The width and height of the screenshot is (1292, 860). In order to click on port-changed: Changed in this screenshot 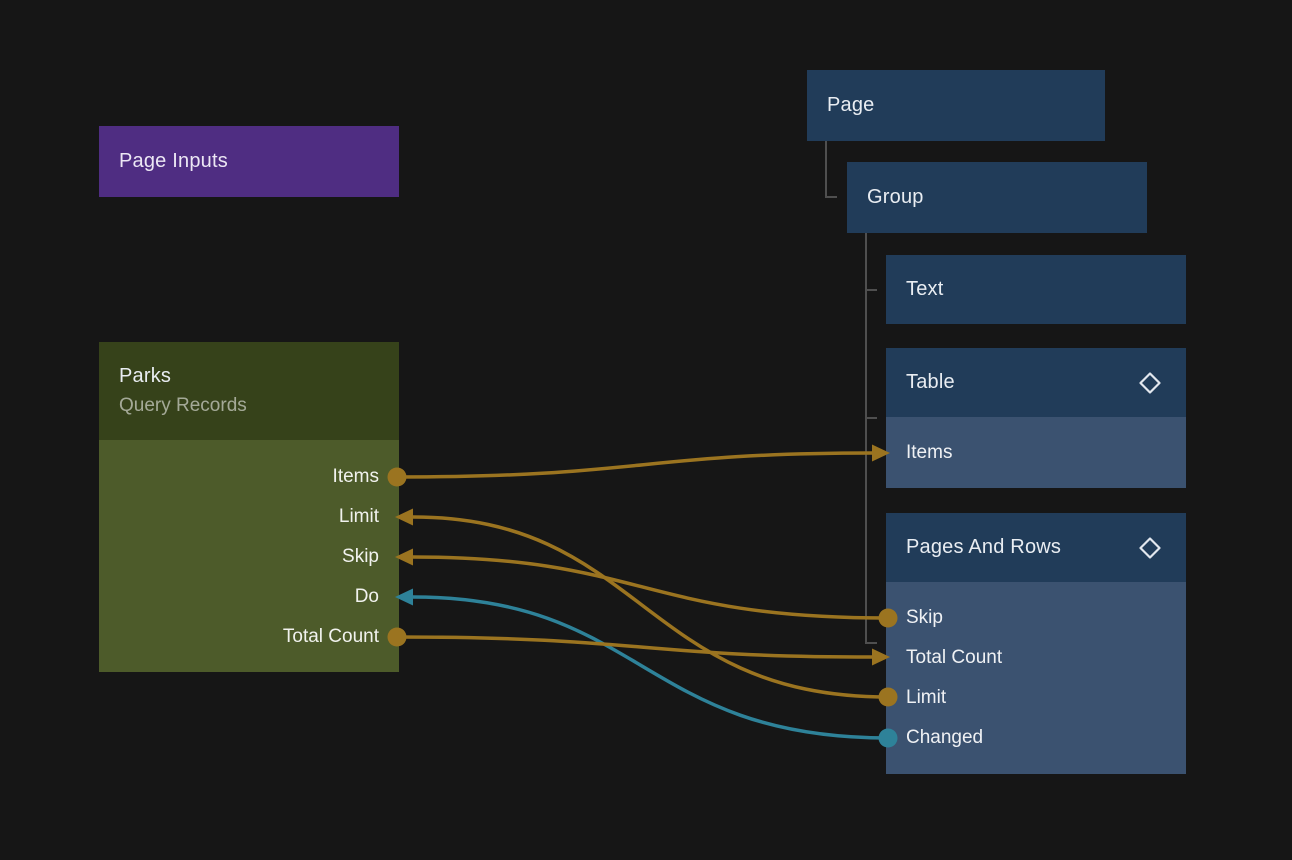, I will do `click(1036, 738)`.